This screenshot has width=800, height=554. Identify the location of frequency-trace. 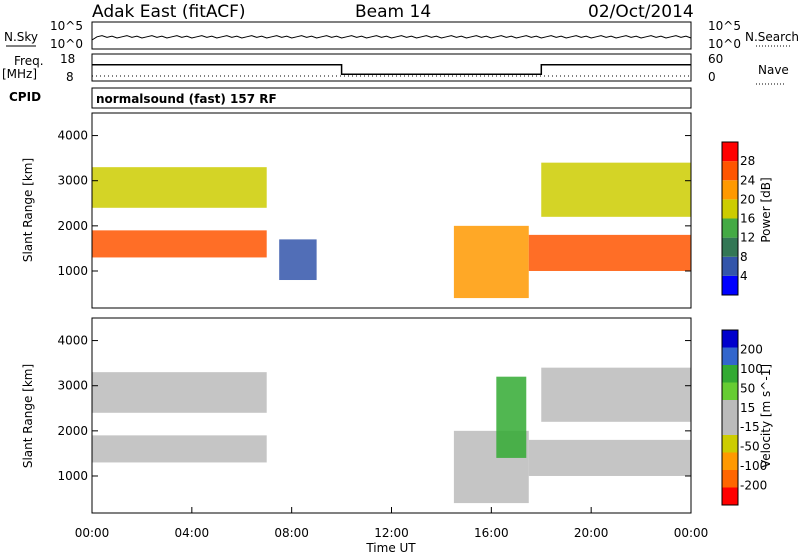
(391, 70).